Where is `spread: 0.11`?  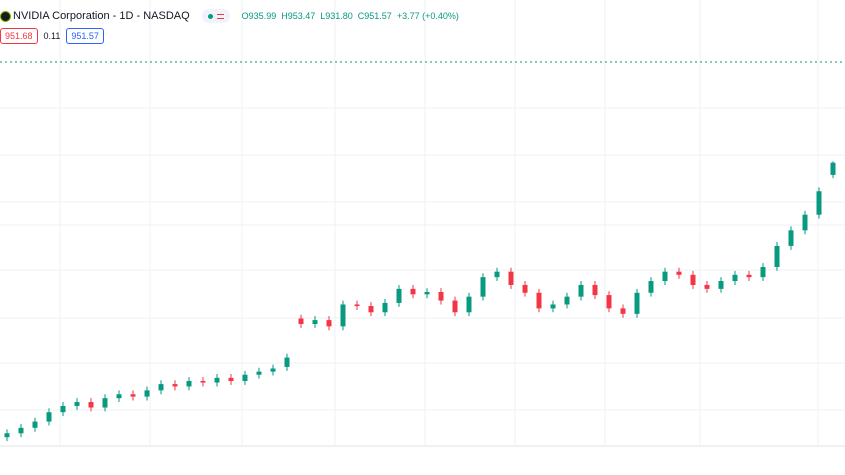 spread: 0.11 is located at coordinates (52, 36).